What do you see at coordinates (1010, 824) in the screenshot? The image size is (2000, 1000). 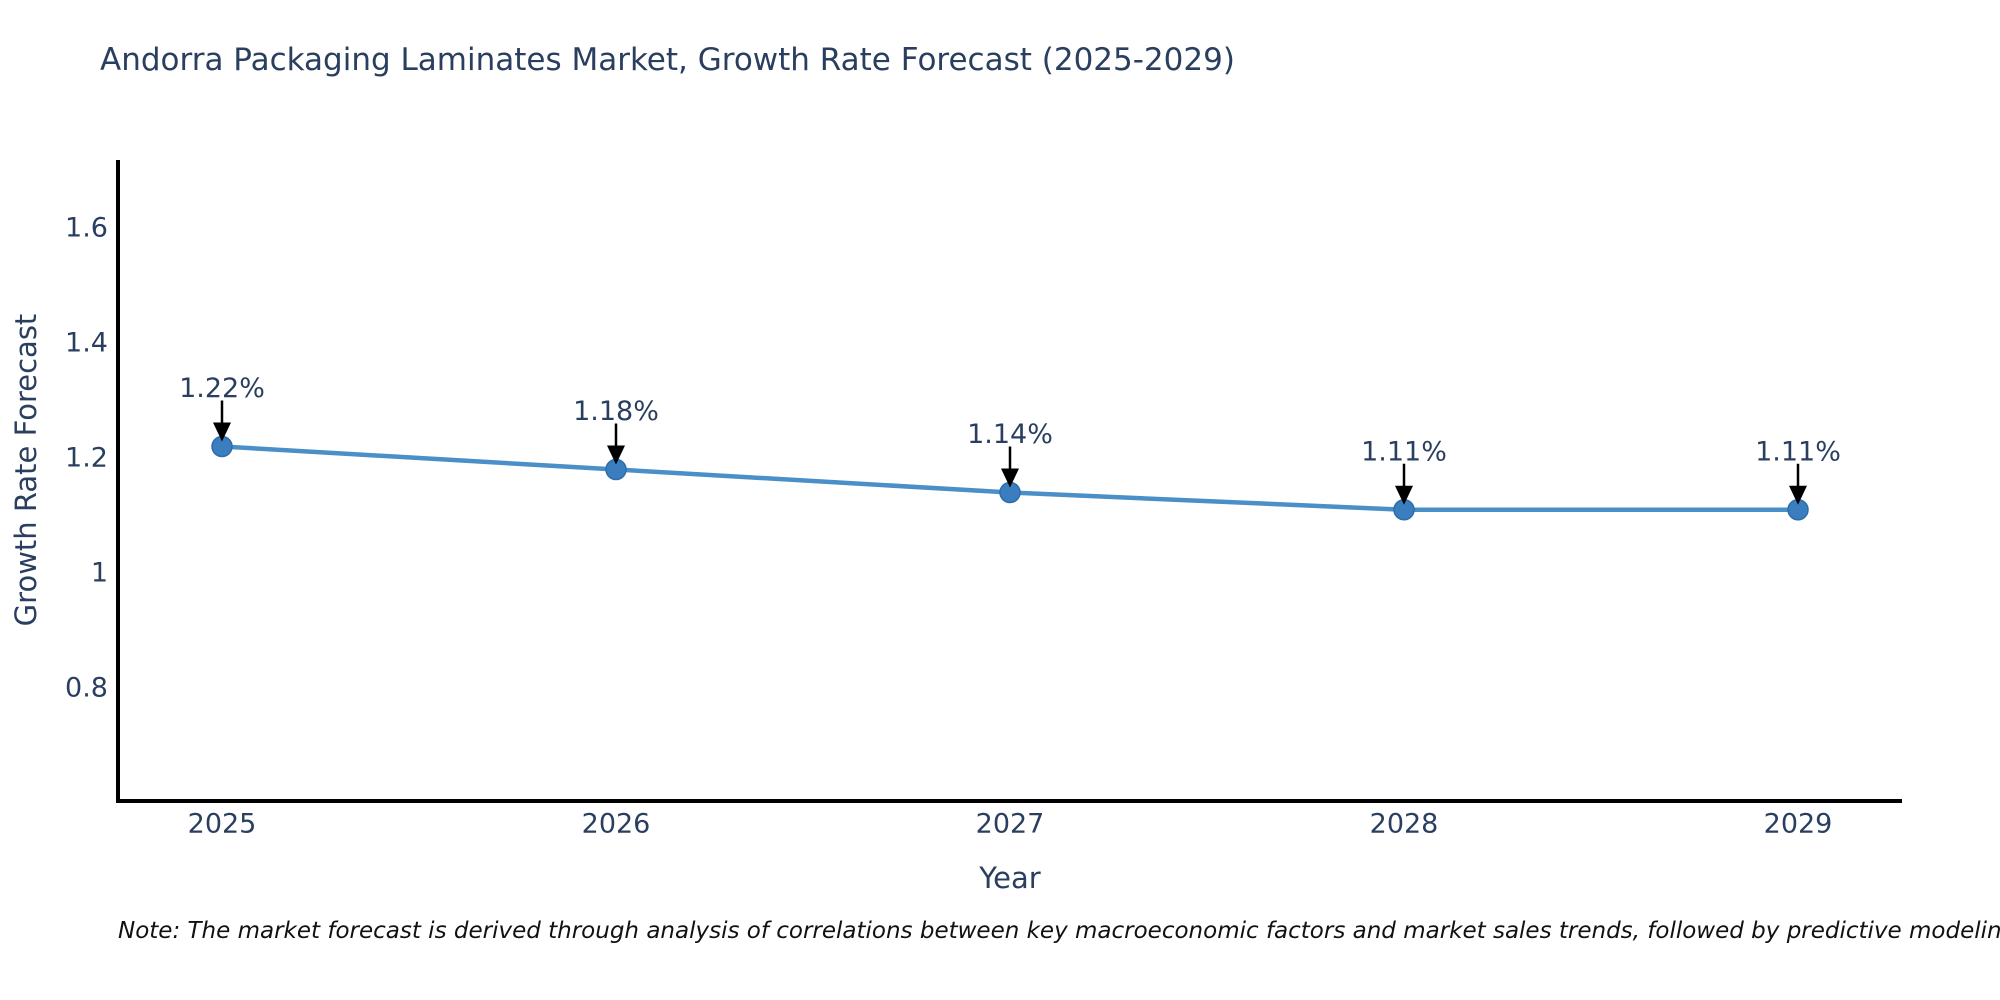 I see `x-tick-label: 2027` at bounding box center [1010, 824].